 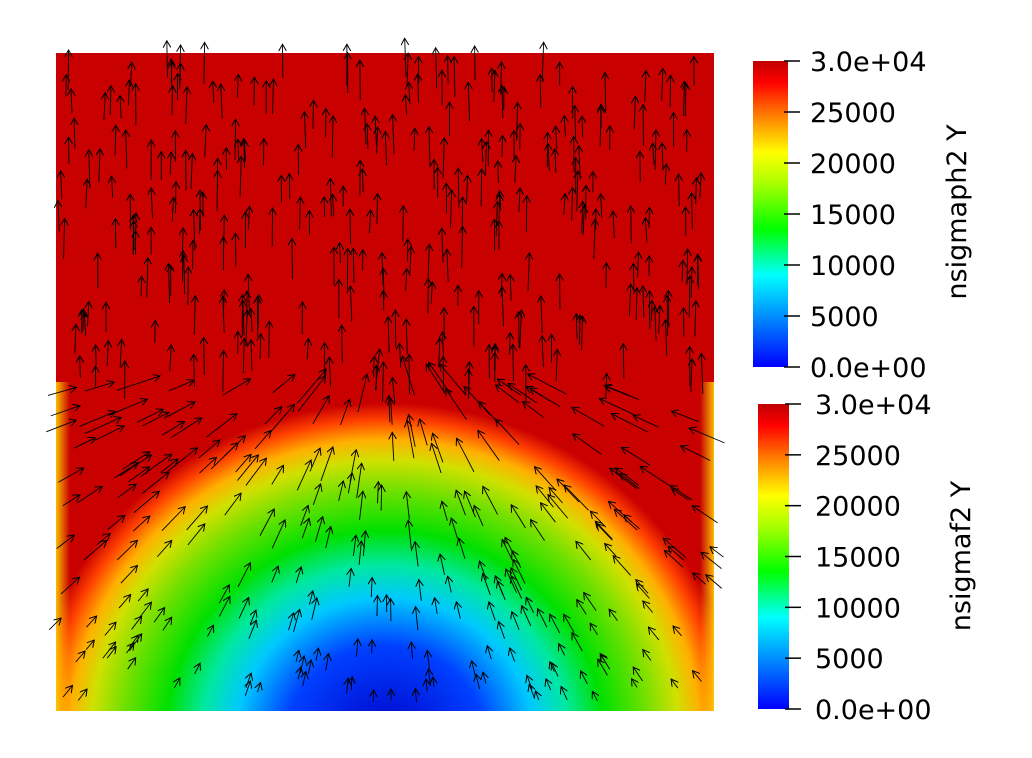 What do you see at coordinates (873, 405) in the screenshot?
I see `colorbar-2-label: 3.0e+04` at bounding box center [873, 405].